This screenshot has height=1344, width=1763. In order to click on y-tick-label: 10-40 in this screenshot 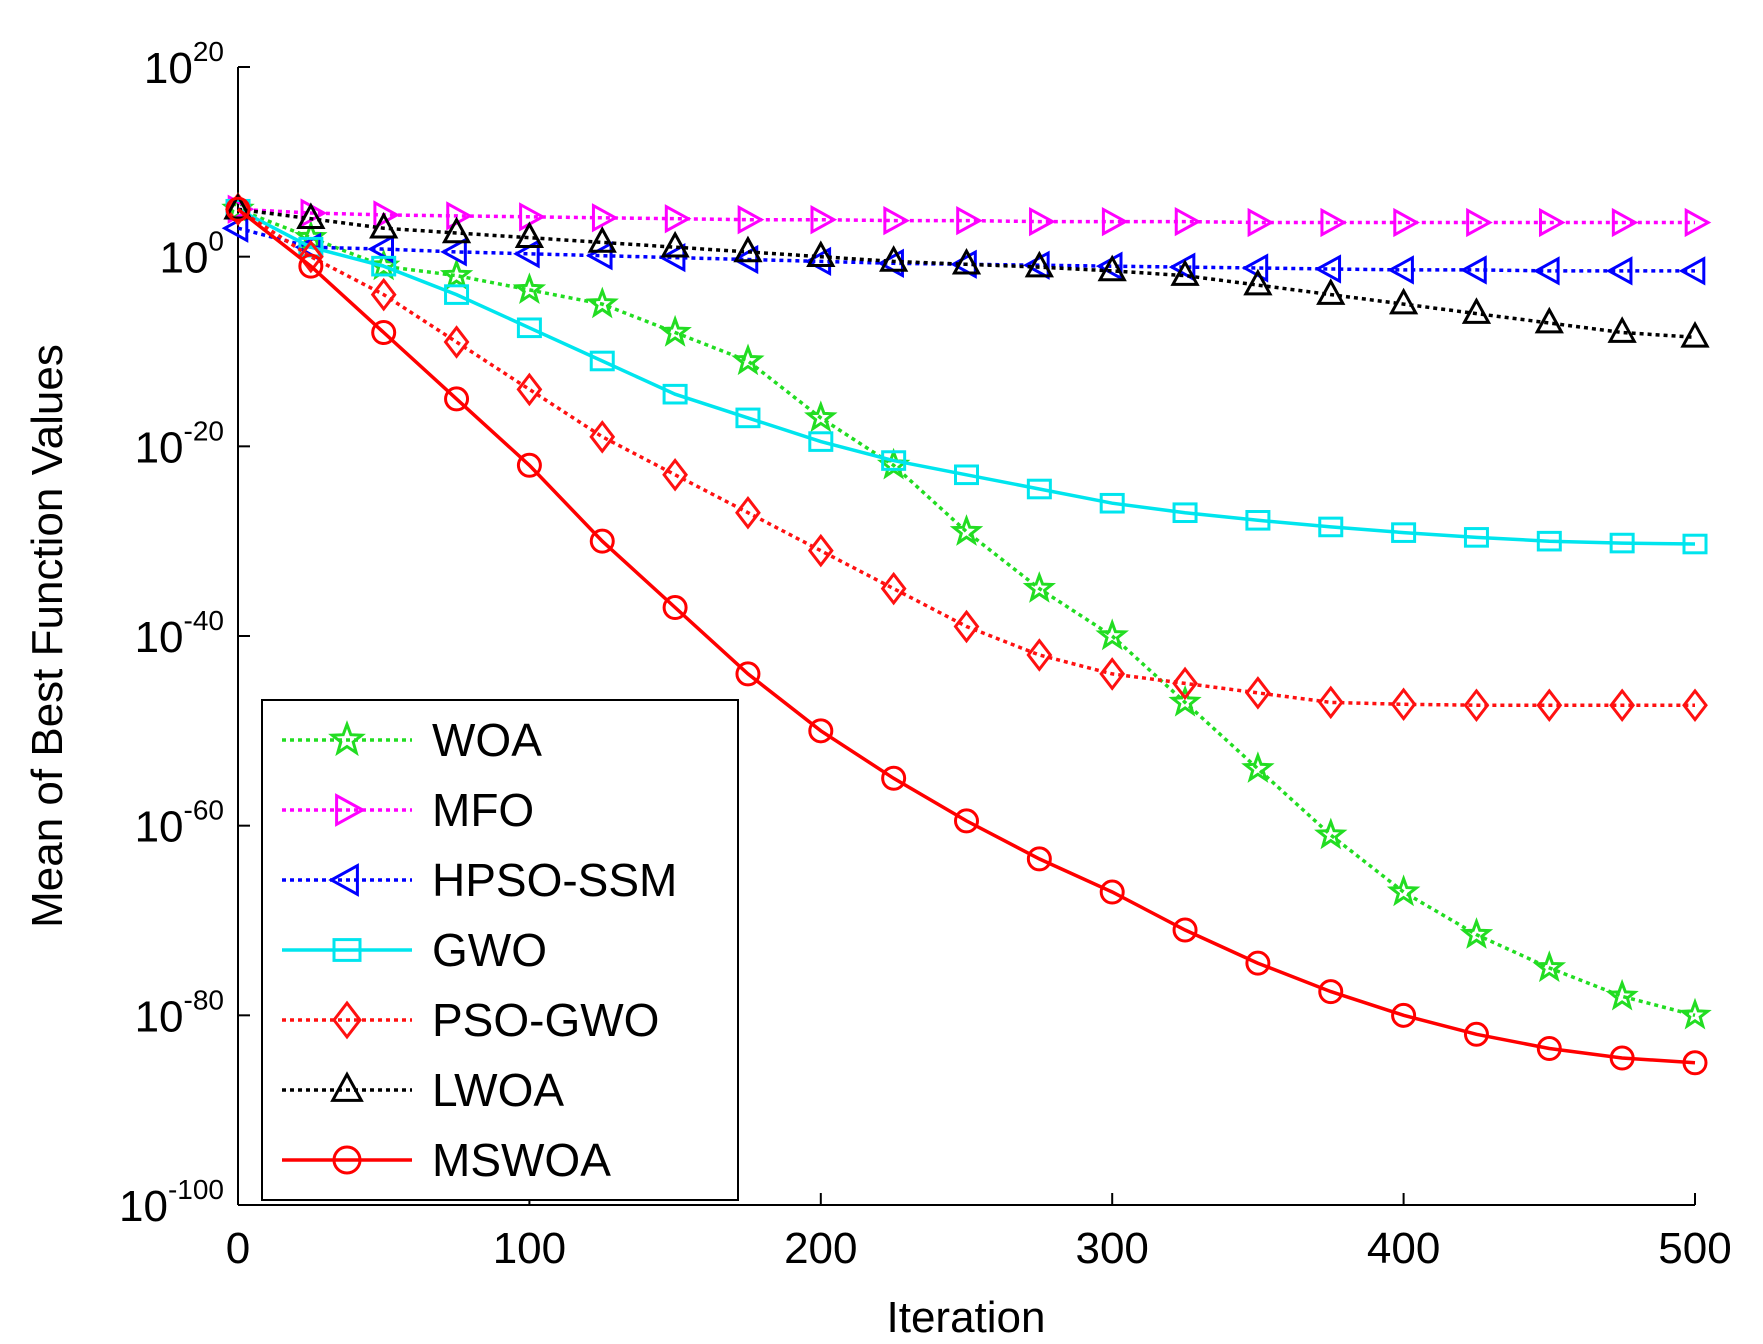, I will do `click(179, 633)`.